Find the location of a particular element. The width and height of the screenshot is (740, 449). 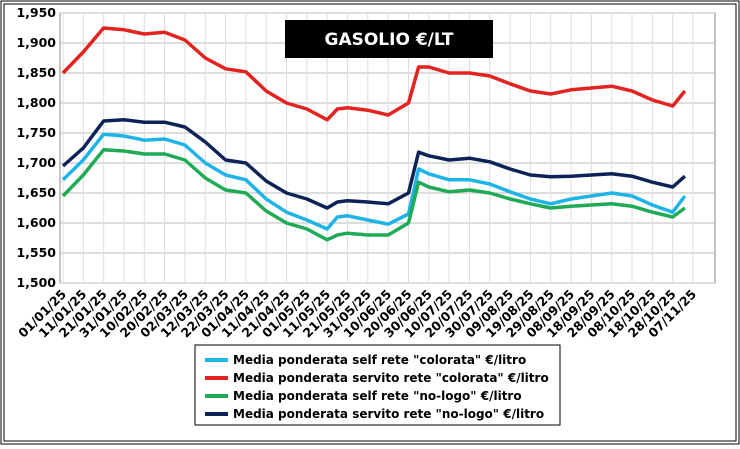

y-tick-label: 1,600 is located at coordinates (36, 222).